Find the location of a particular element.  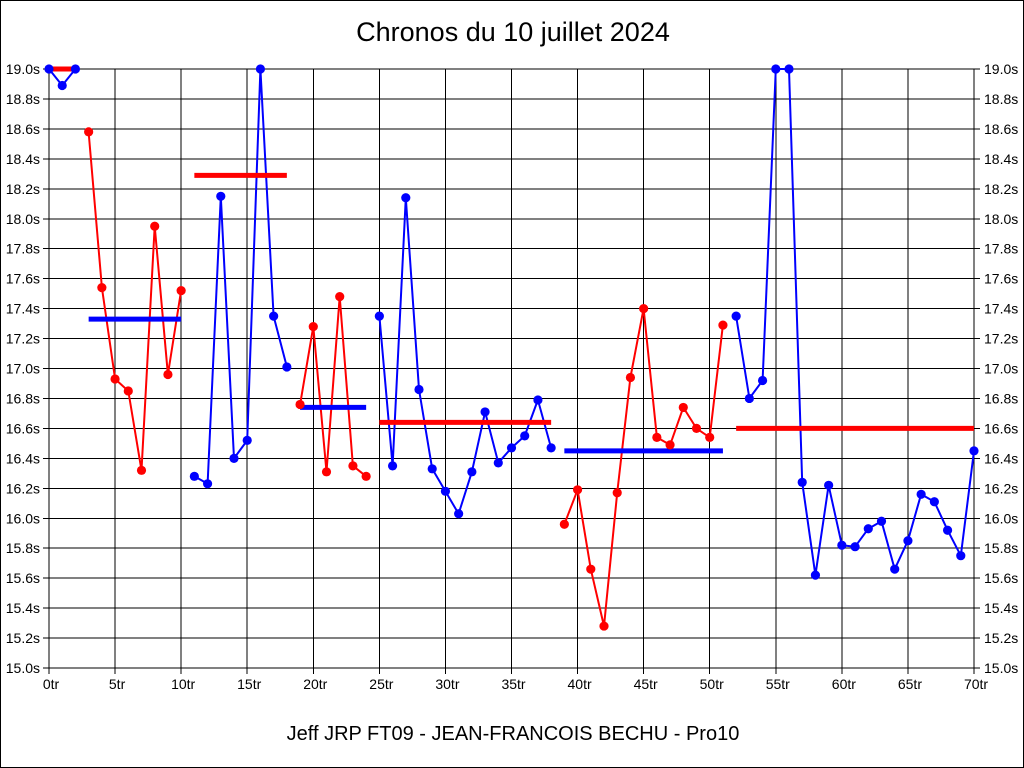

x-axis-label: 5tr is located at coordinates (117, 684).